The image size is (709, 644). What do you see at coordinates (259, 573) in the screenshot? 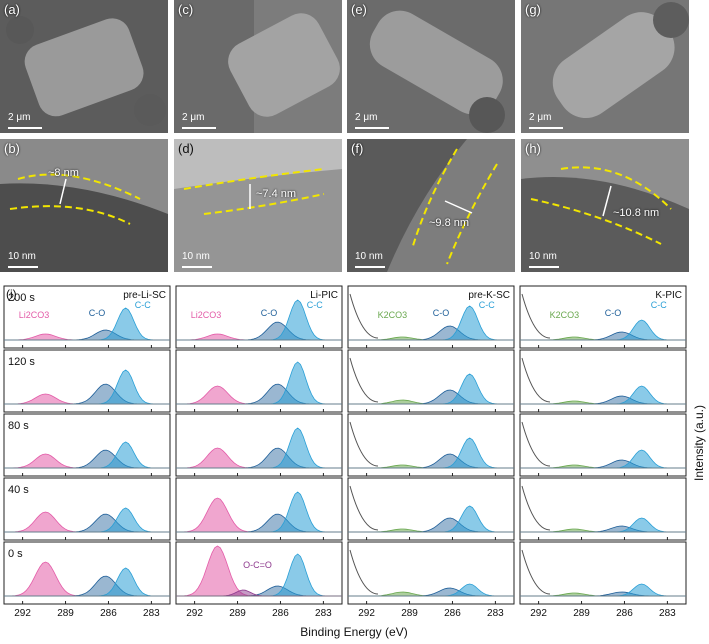
I see `xps-panel: O-C=O` at bounding box center [259, 573].